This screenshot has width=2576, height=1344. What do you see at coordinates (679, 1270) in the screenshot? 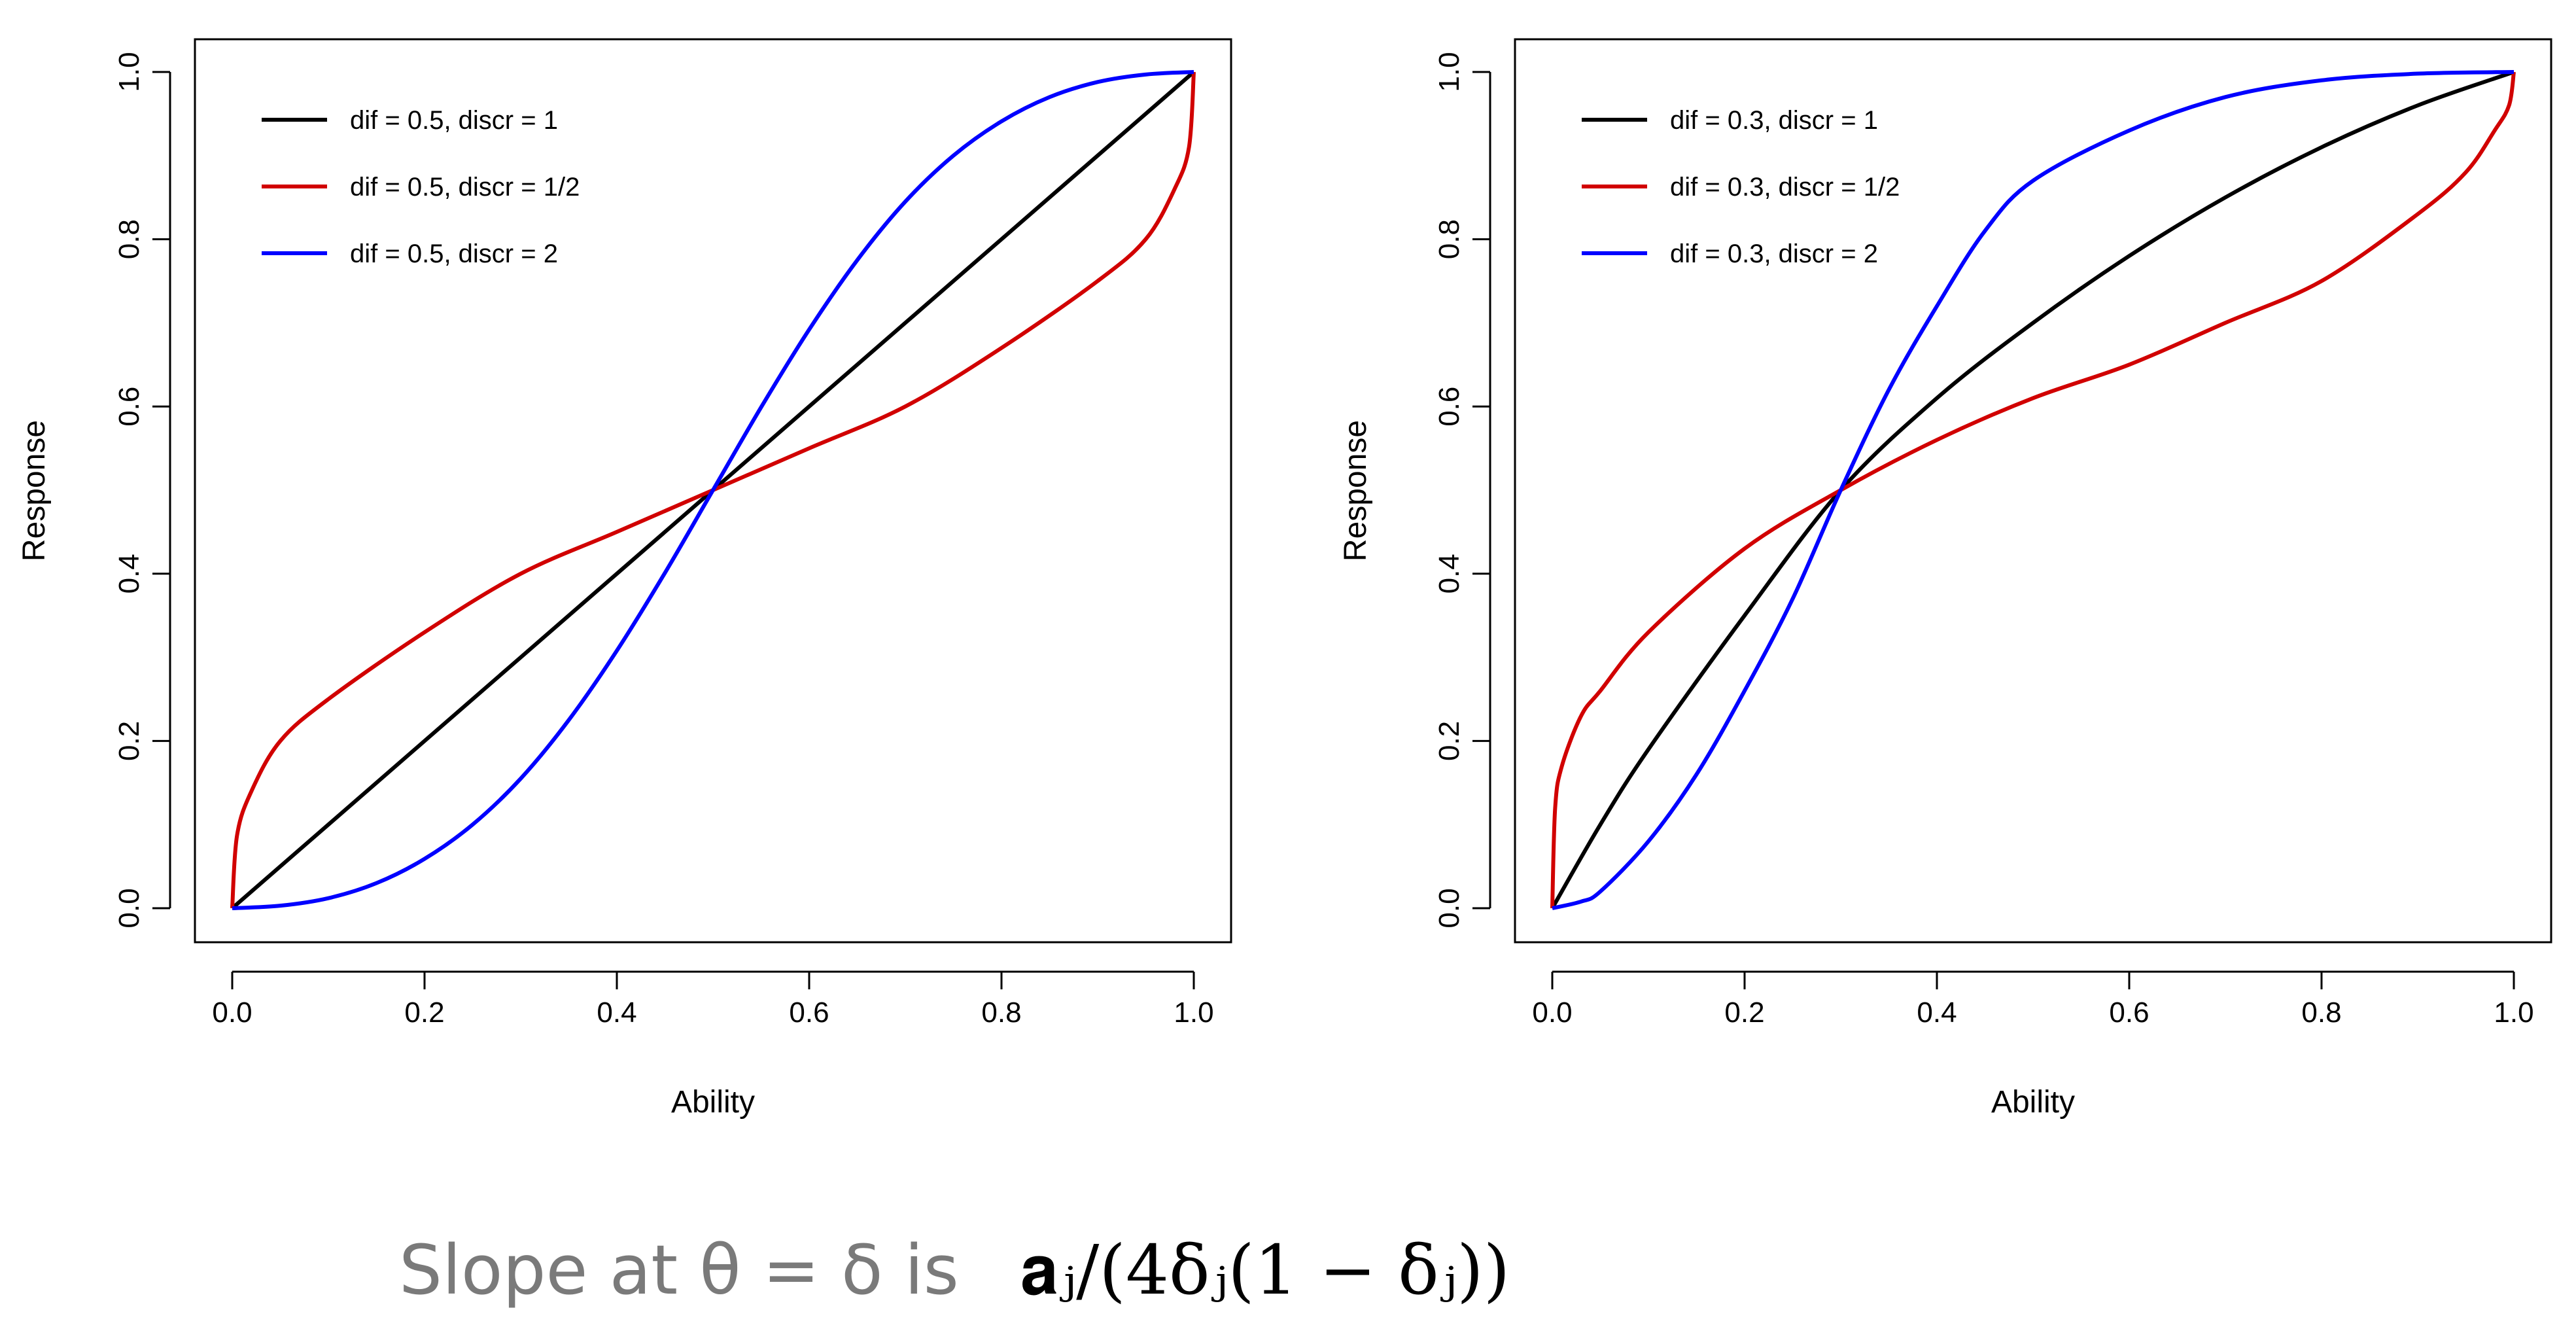
I see `caption-text: Slope at θ = δ is` at bounding box center [679, 1270].